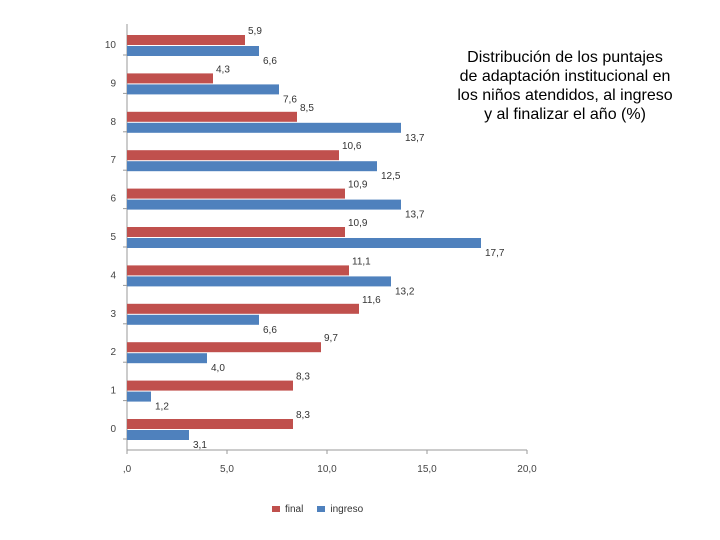 Image resolution: width=720 pixels, height=540 pixels. What do you see at coordinates (113, 352) in the screenshot?
I see `y-tick-label: 2` at bounding box center [113, 352].